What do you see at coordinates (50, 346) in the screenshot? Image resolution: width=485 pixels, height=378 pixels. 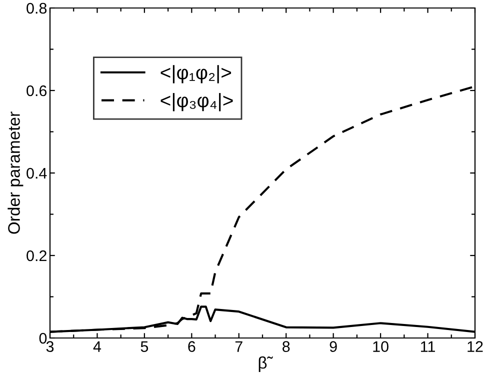 I see `x-tick-label: 3` at bounding box center [50, 346].